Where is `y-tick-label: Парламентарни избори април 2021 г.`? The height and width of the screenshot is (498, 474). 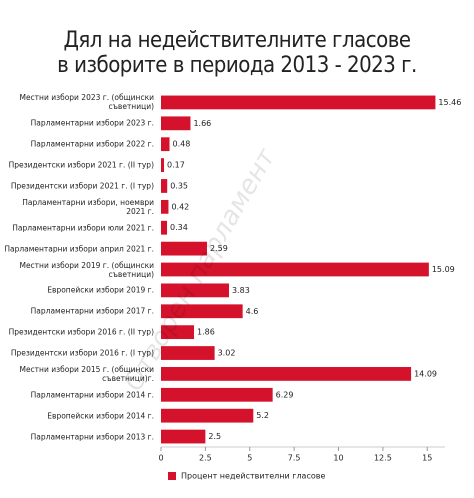 y-tick-label: Парламентарни избори април 2021 г. is located at coordinates (79, 249).